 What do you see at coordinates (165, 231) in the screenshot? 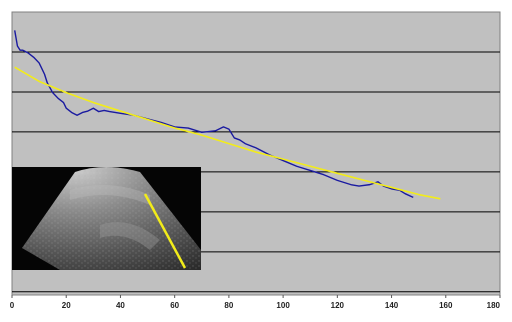
I see `measurement-marker` at bounding box center [165, 231].